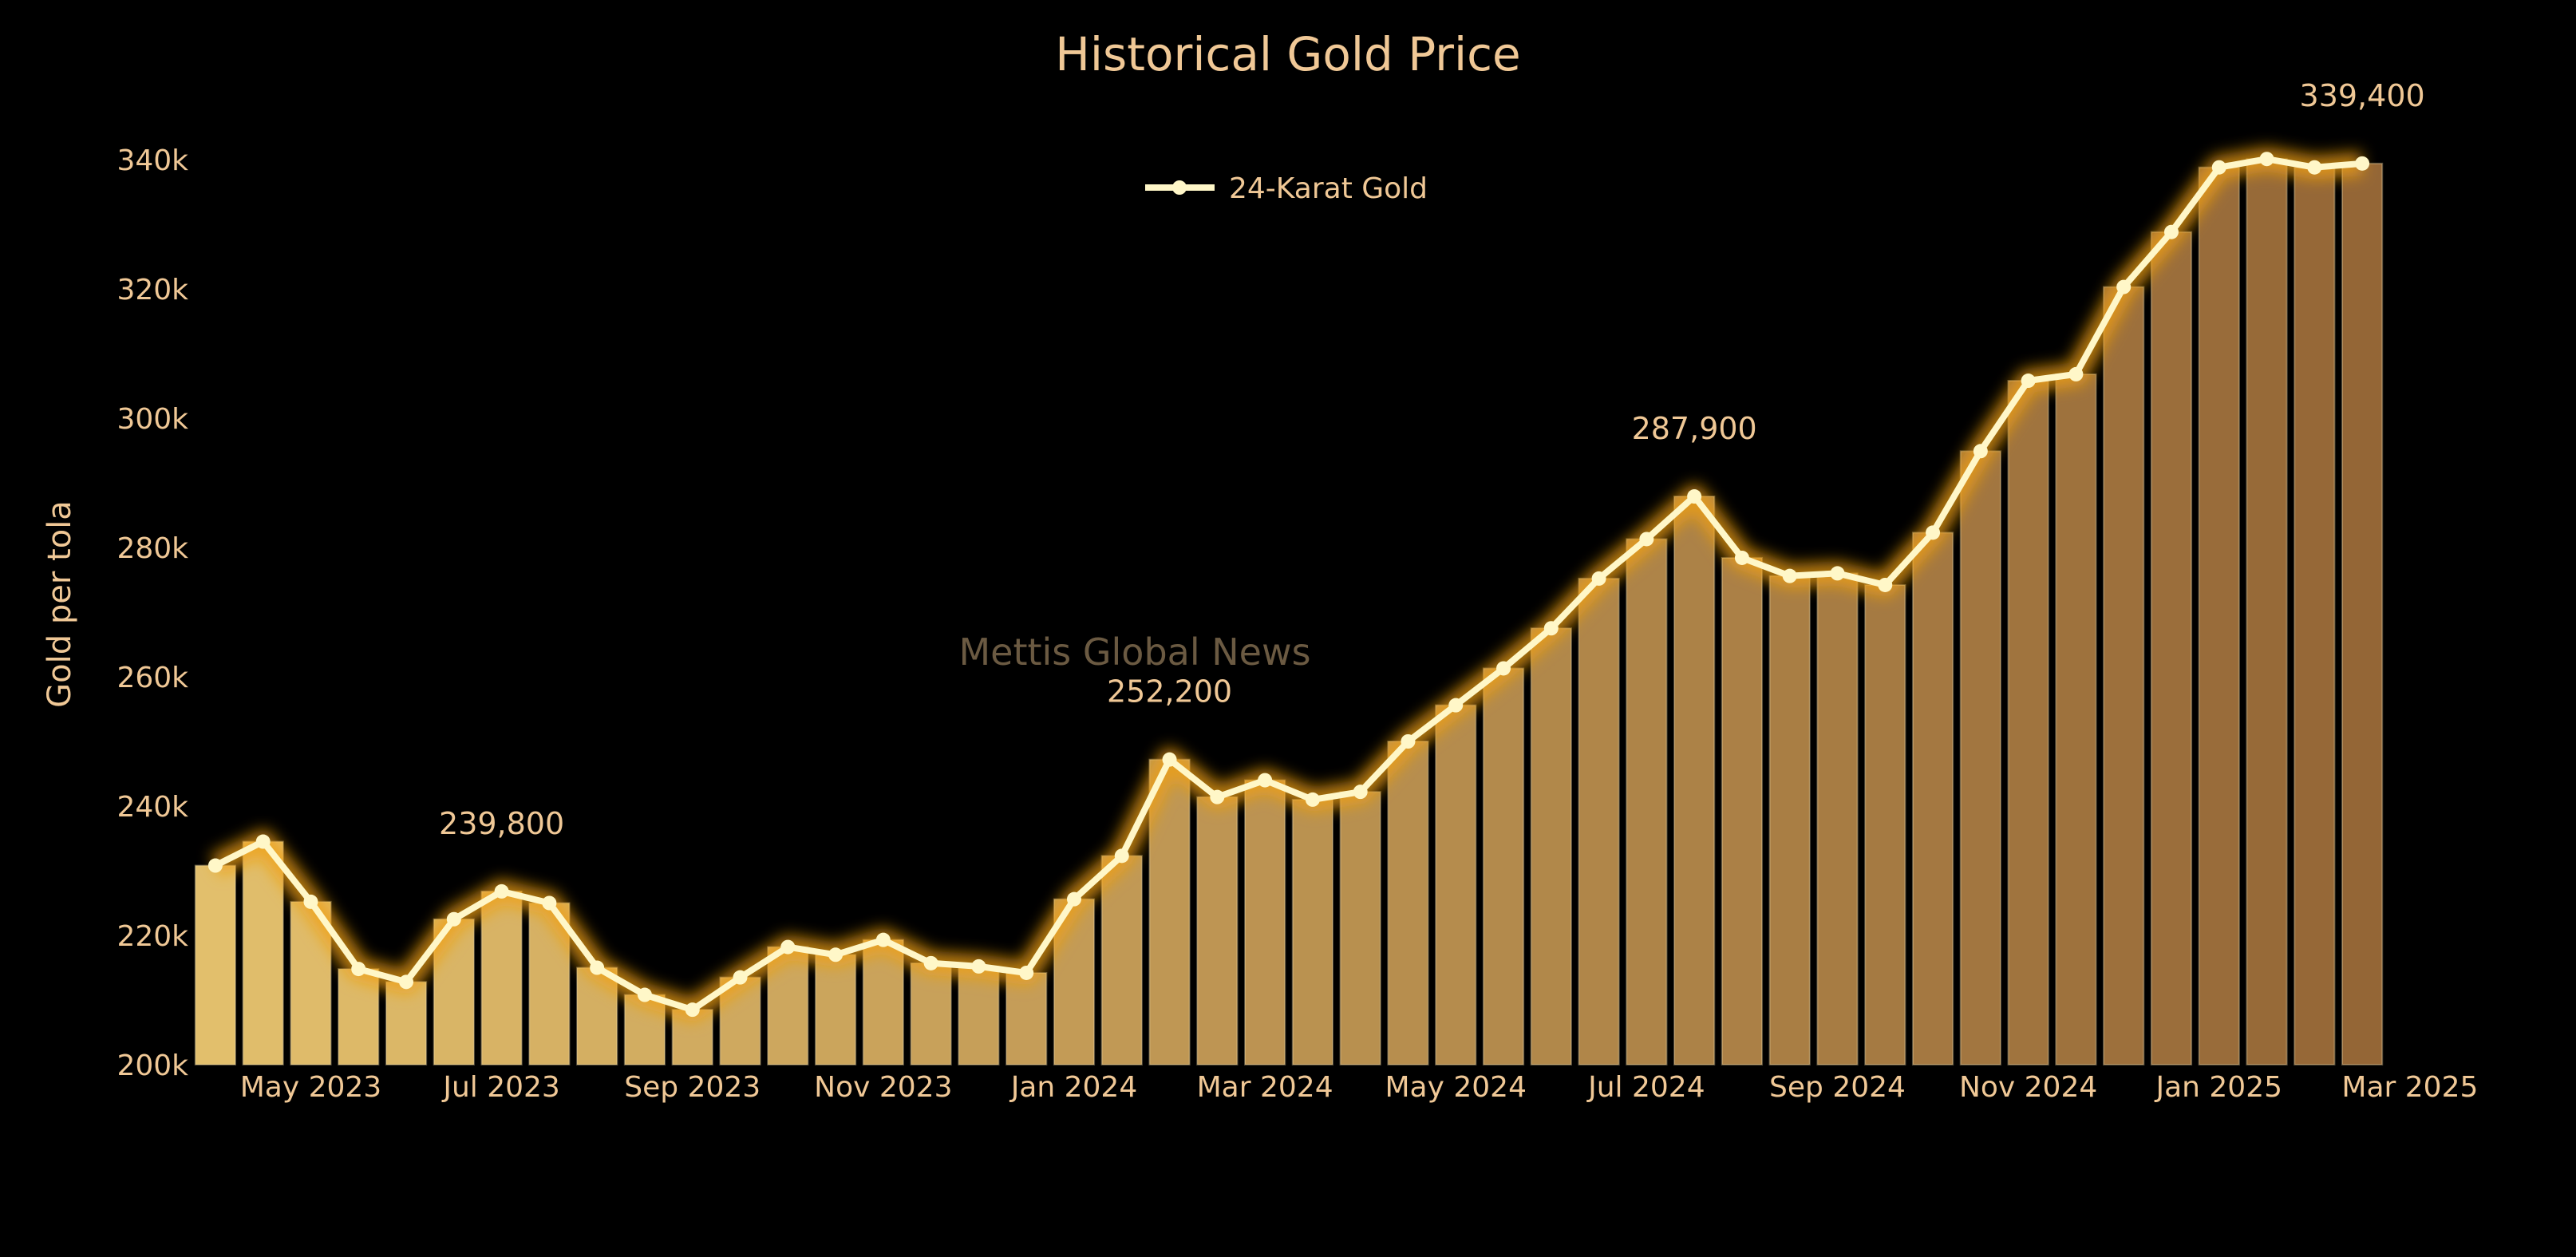 Image resolution: width=2576 pixels, height=1257 pixels. I want to click on annotation-label: 287,900, so click(1694, 428).